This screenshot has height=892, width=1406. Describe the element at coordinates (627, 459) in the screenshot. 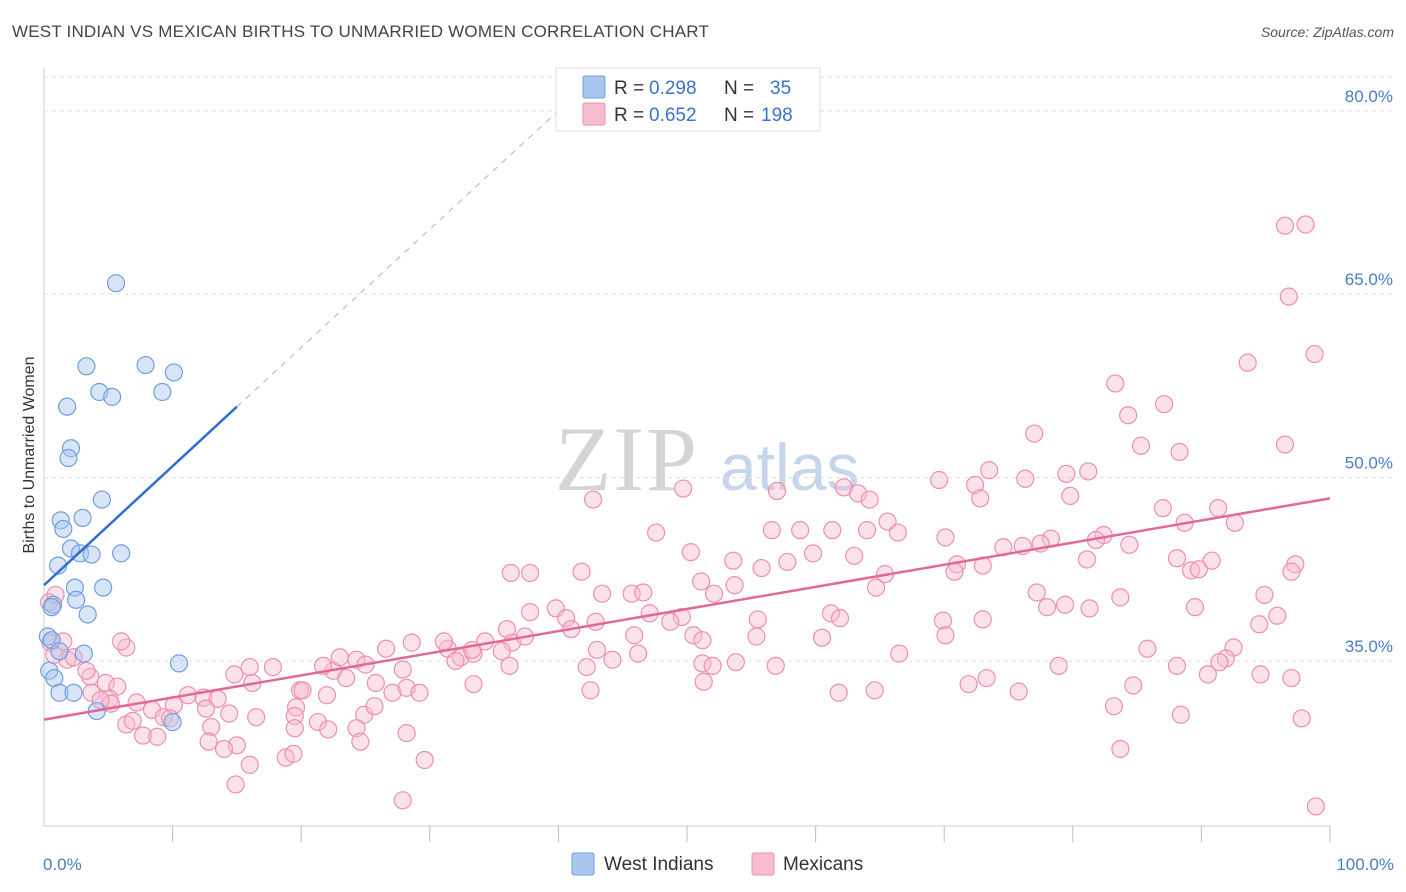

I see `watermark-zip: ZIP` at that location.